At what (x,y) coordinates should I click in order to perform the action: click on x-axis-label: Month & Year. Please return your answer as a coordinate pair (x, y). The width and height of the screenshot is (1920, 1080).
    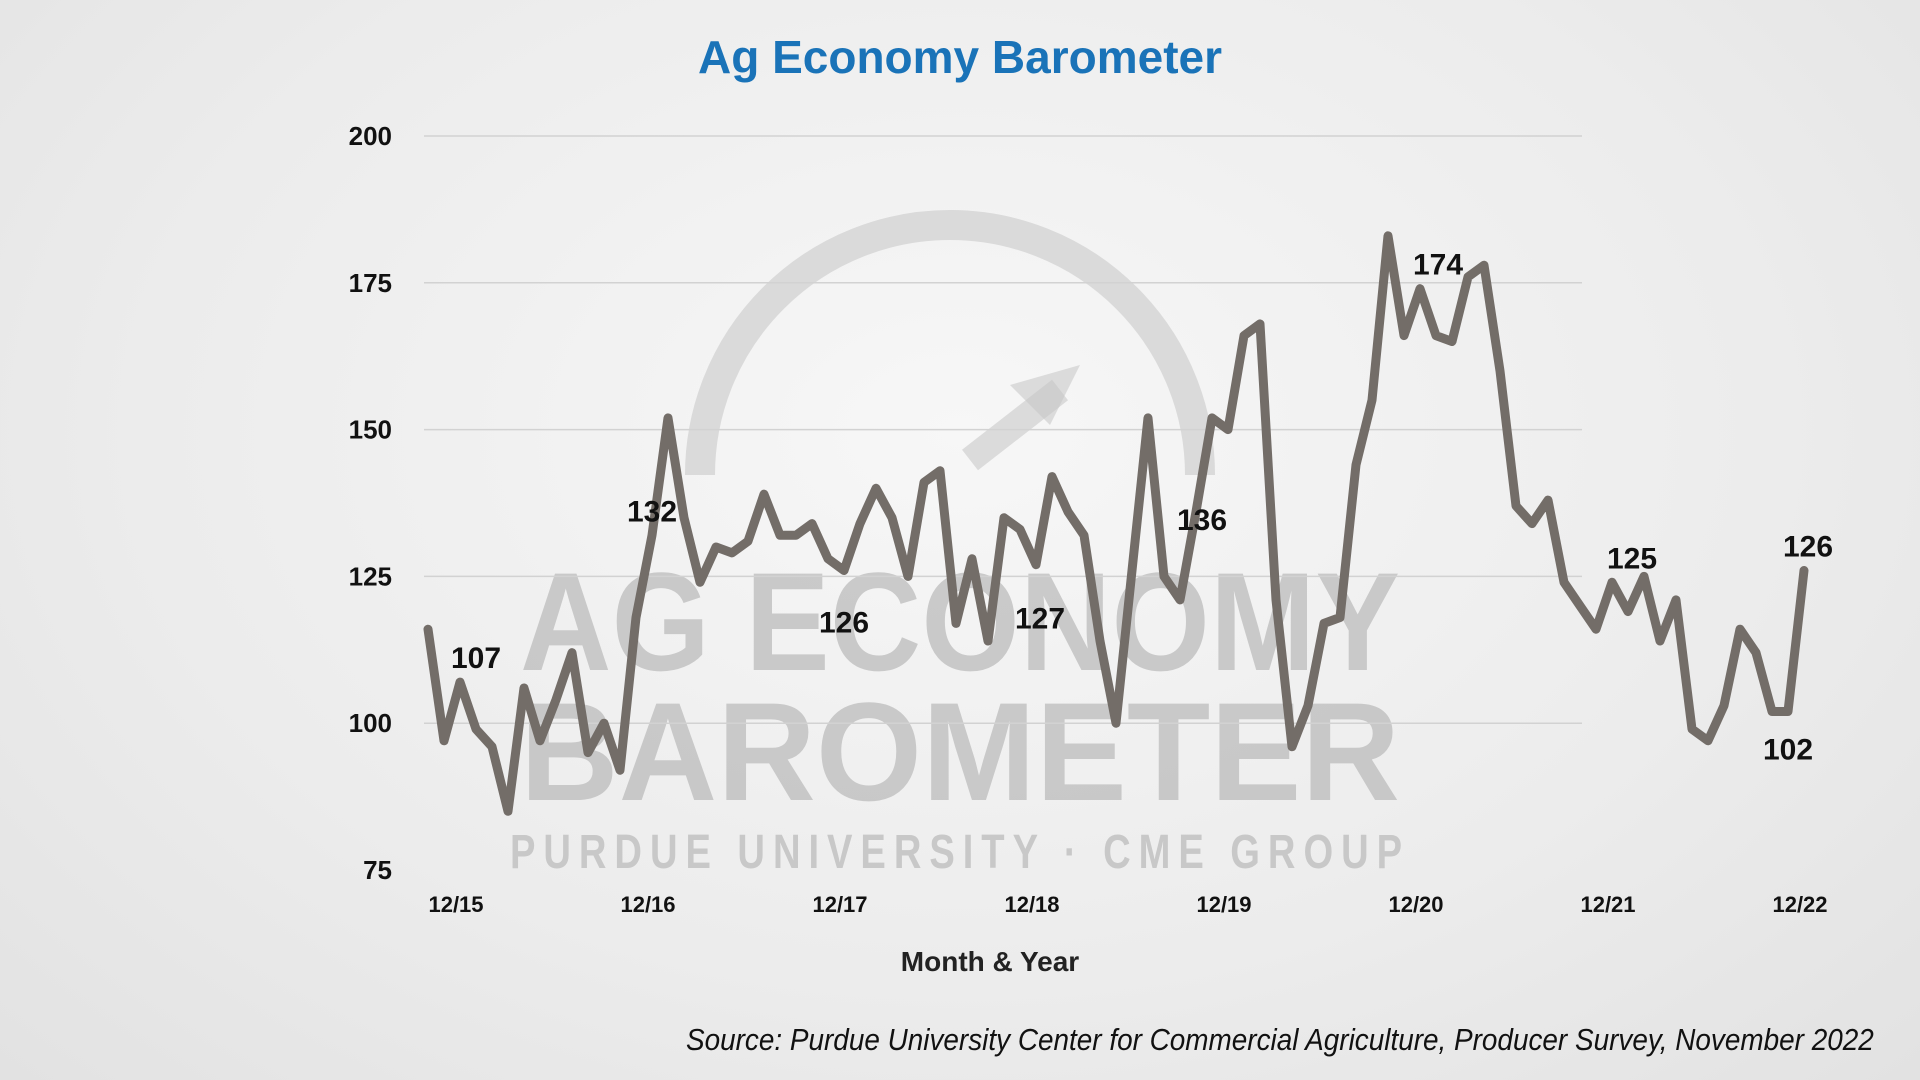
    Looking at the image, I should click on (990, 961).